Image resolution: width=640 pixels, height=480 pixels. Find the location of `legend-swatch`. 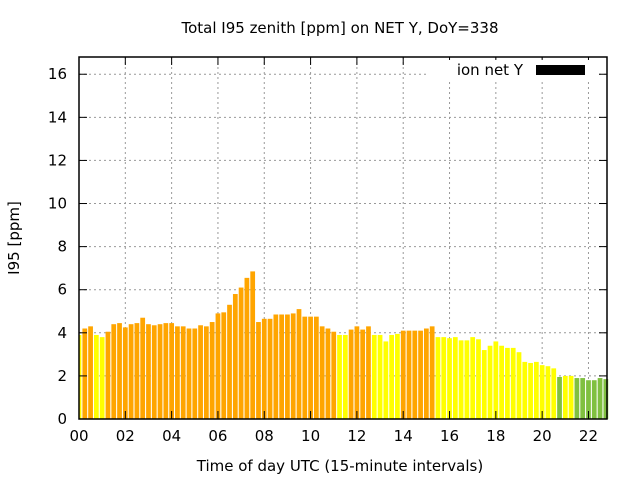

legend-swatch is located at coordinates (560, 70).